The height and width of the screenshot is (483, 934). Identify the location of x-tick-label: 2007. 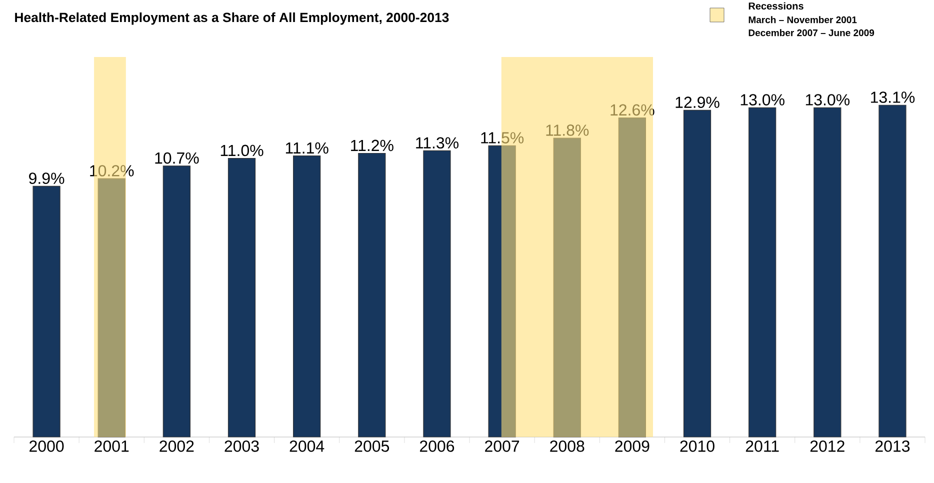
(502, 446).